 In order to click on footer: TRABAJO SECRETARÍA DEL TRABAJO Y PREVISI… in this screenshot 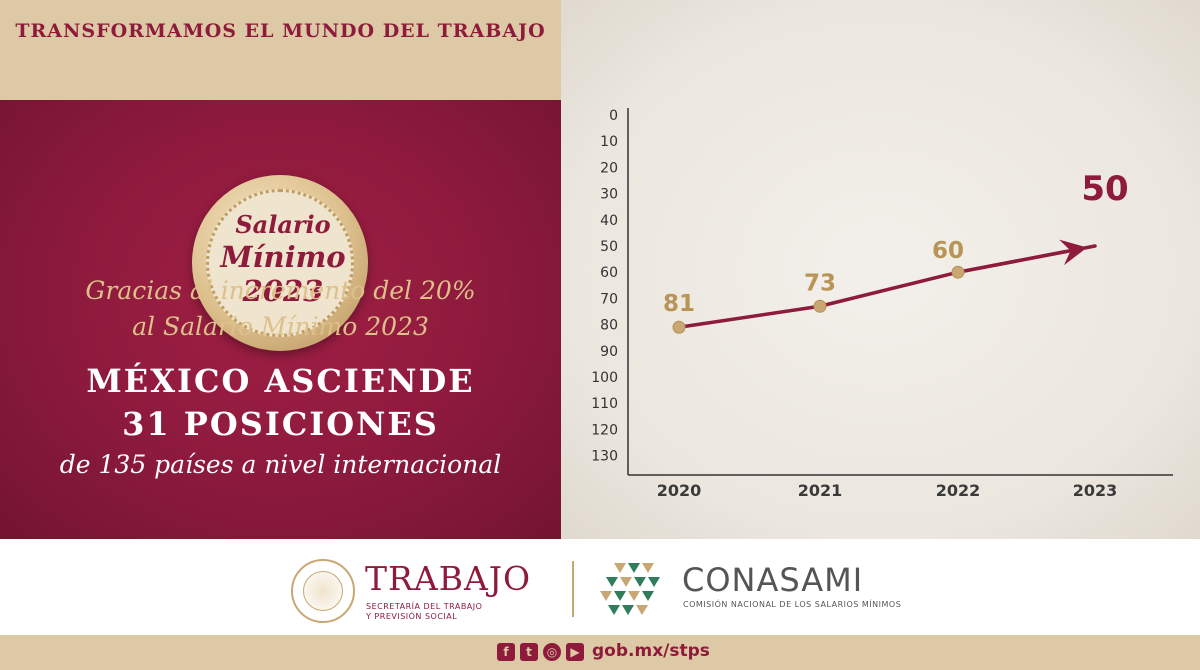, I will do `click(600, 587)`.